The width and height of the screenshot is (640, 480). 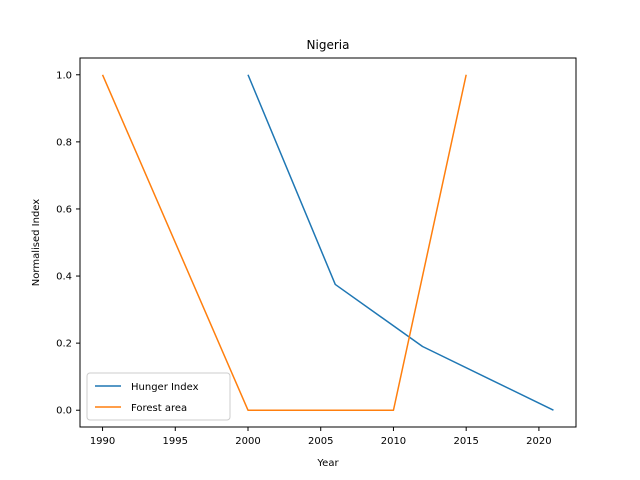 What do you see at coordinates (327, 463) in the screenshot?
I see `x-axis-label: Year` at bounding box center [327, 463].